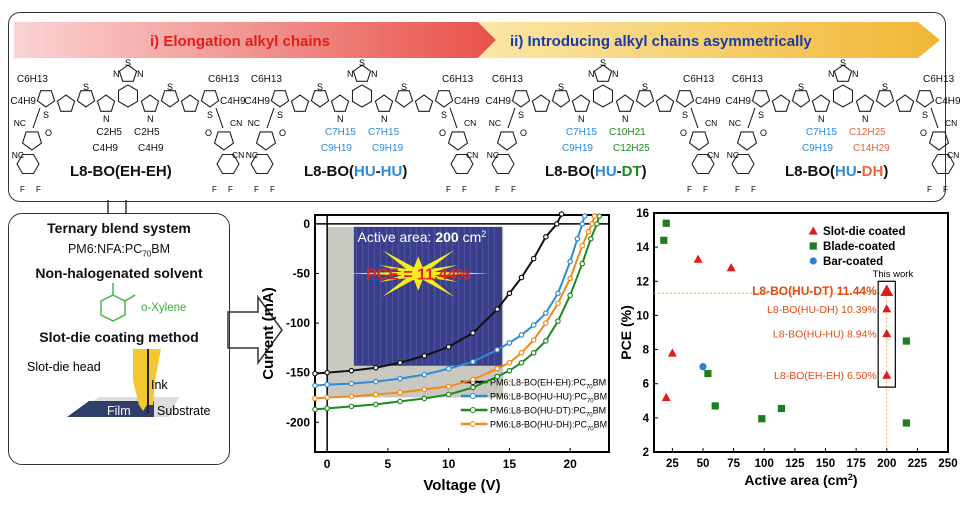 The width and height of the screenshot is (960, 510). What do you see at coordinates (143, 171) in the screenshot?
I see `molecule-label-sep: -` at bounding box center [143, 171].